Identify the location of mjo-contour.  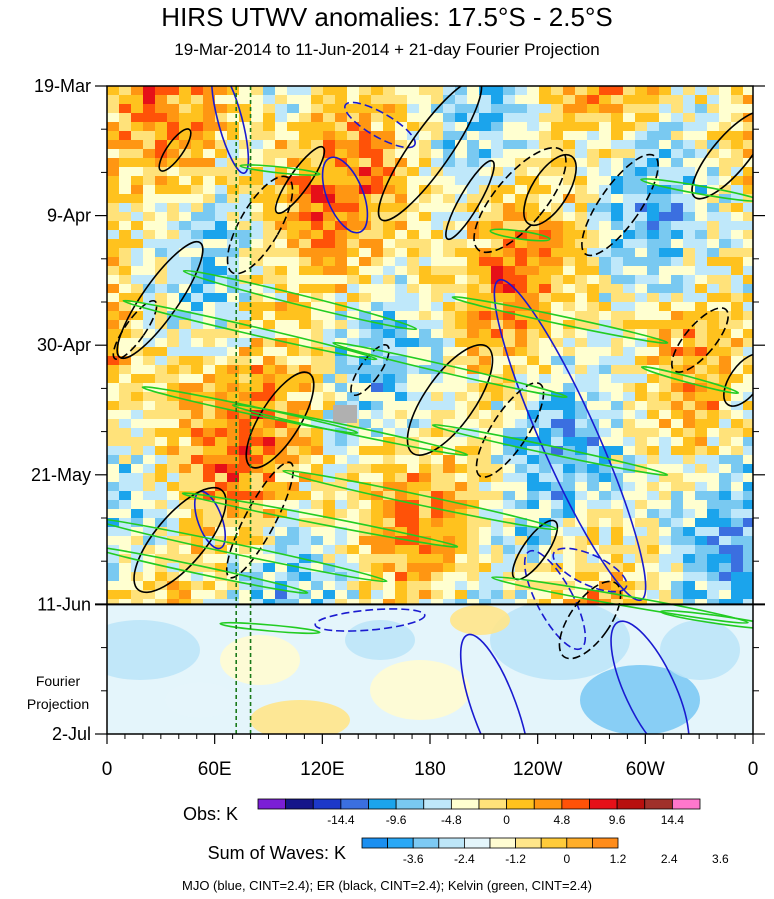
(345, 195).